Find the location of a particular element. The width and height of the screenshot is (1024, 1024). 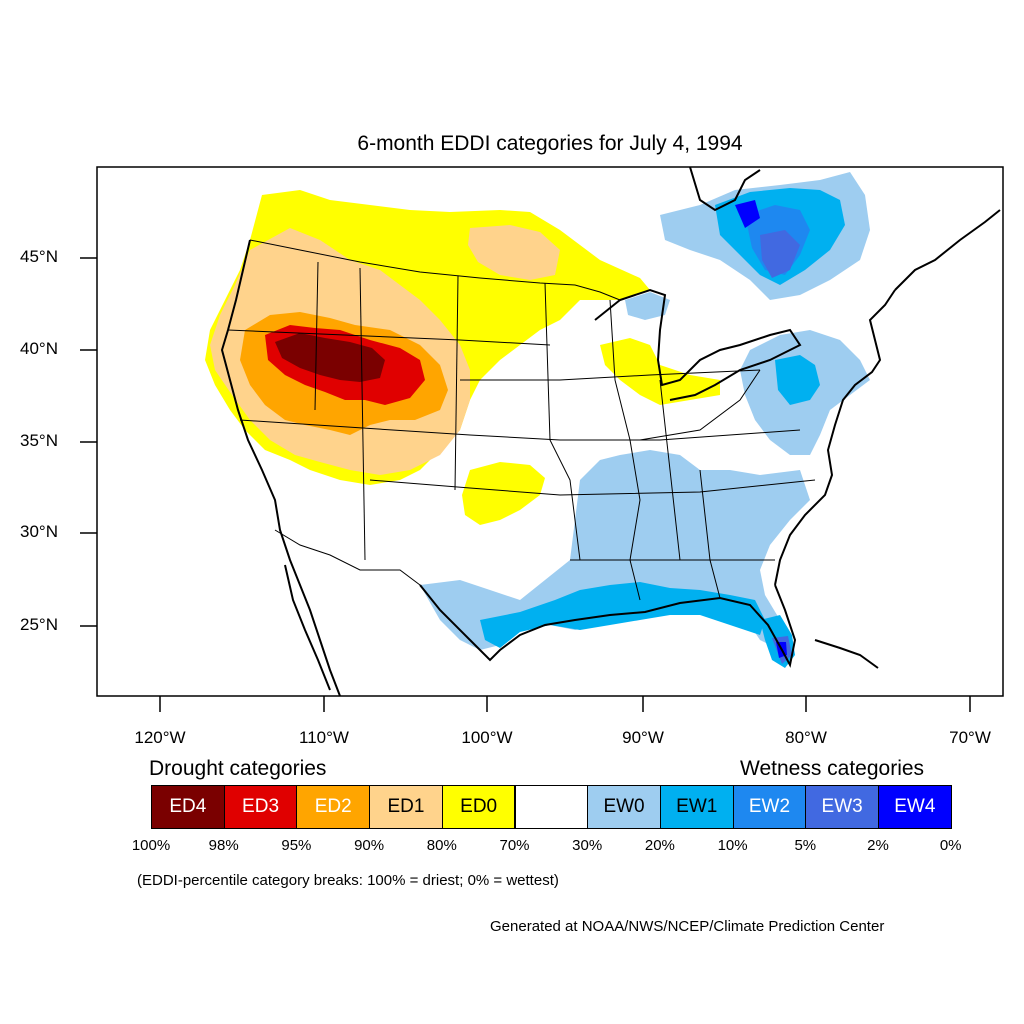

us-mexico-border is located at coordinates (347, 557).